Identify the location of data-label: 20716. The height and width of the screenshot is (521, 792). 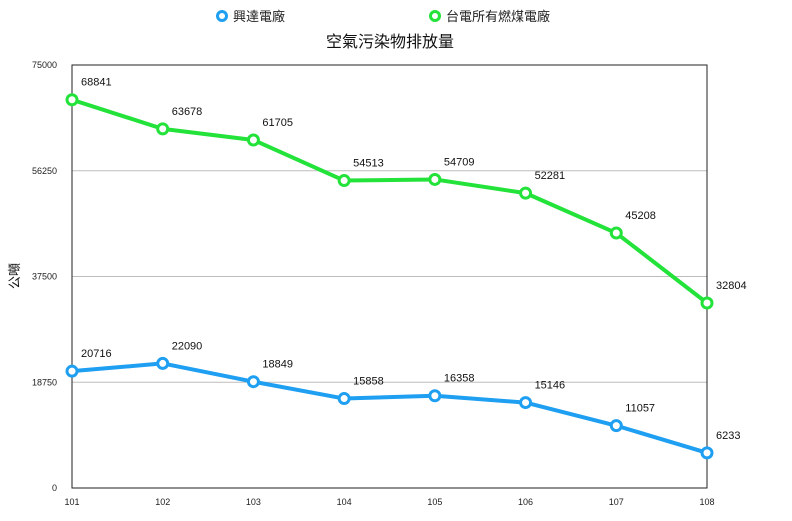
(96, 354).